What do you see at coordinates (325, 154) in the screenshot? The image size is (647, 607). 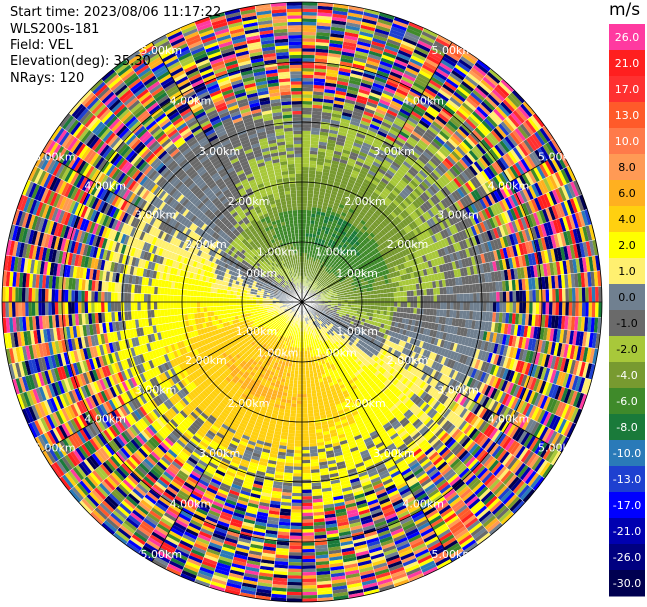 I see `ray-separator` at bounding box center [325, 154].